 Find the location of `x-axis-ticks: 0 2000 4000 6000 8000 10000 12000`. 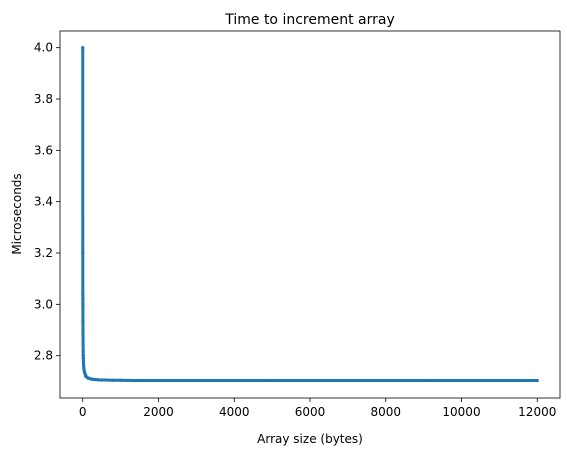

x-axis-ticks: 0 2000 4000 6000 8000 10000 12000 is located at coordinates (317, 408).